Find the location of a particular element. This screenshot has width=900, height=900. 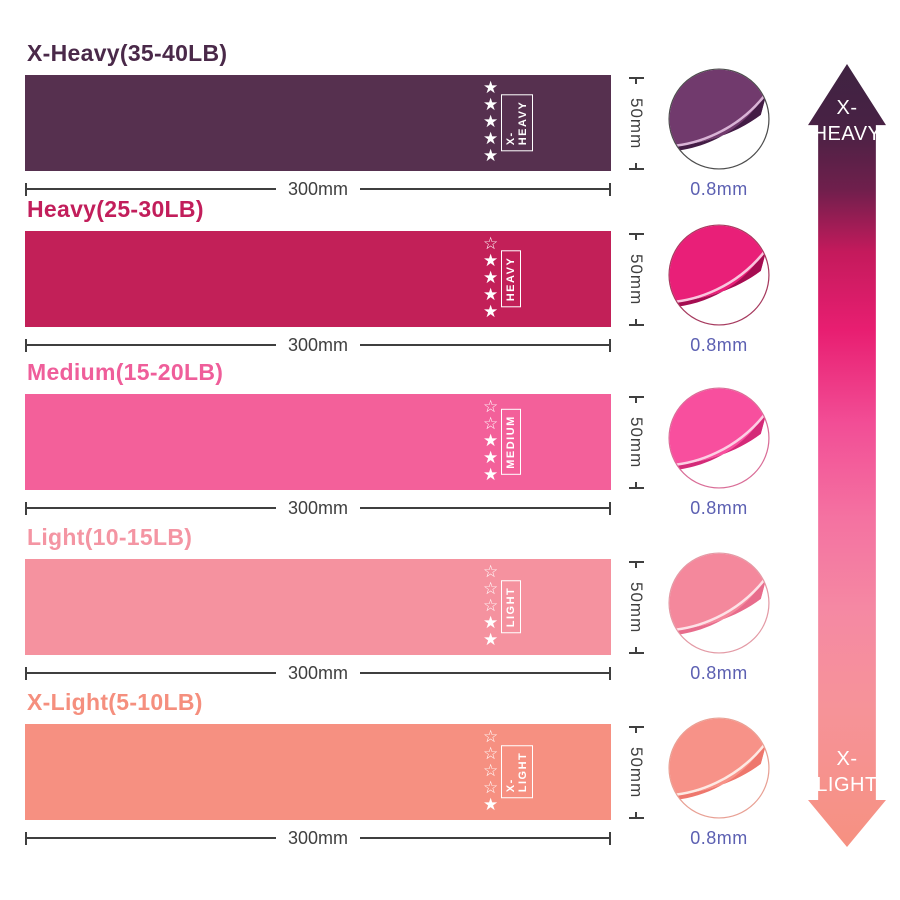

band-title: Heavy(25-30LB) is located at coordinates (115, 209).